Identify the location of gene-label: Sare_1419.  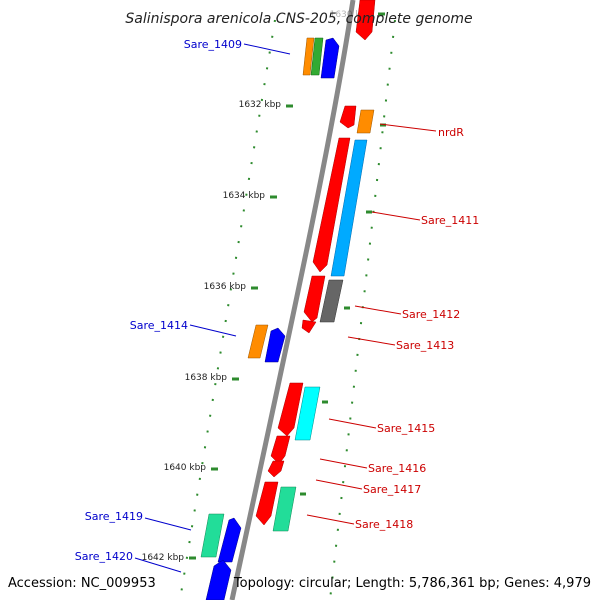
(114, 516).